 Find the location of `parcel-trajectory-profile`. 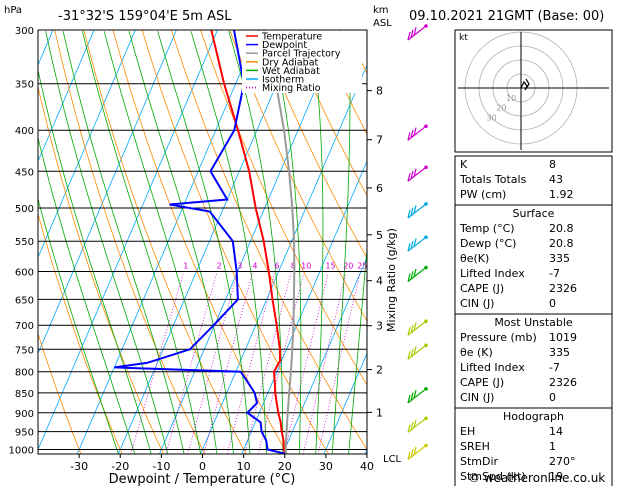

parcel-trajectory-profile is located at coordinates (279, 242).